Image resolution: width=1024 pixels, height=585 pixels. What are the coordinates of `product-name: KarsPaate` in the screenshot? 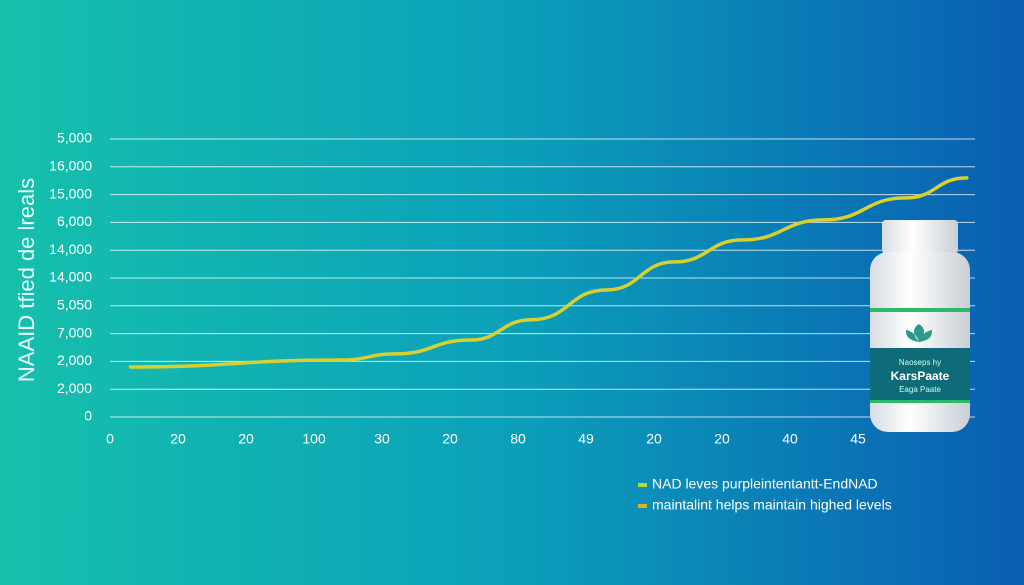 It's located at (920, 376).